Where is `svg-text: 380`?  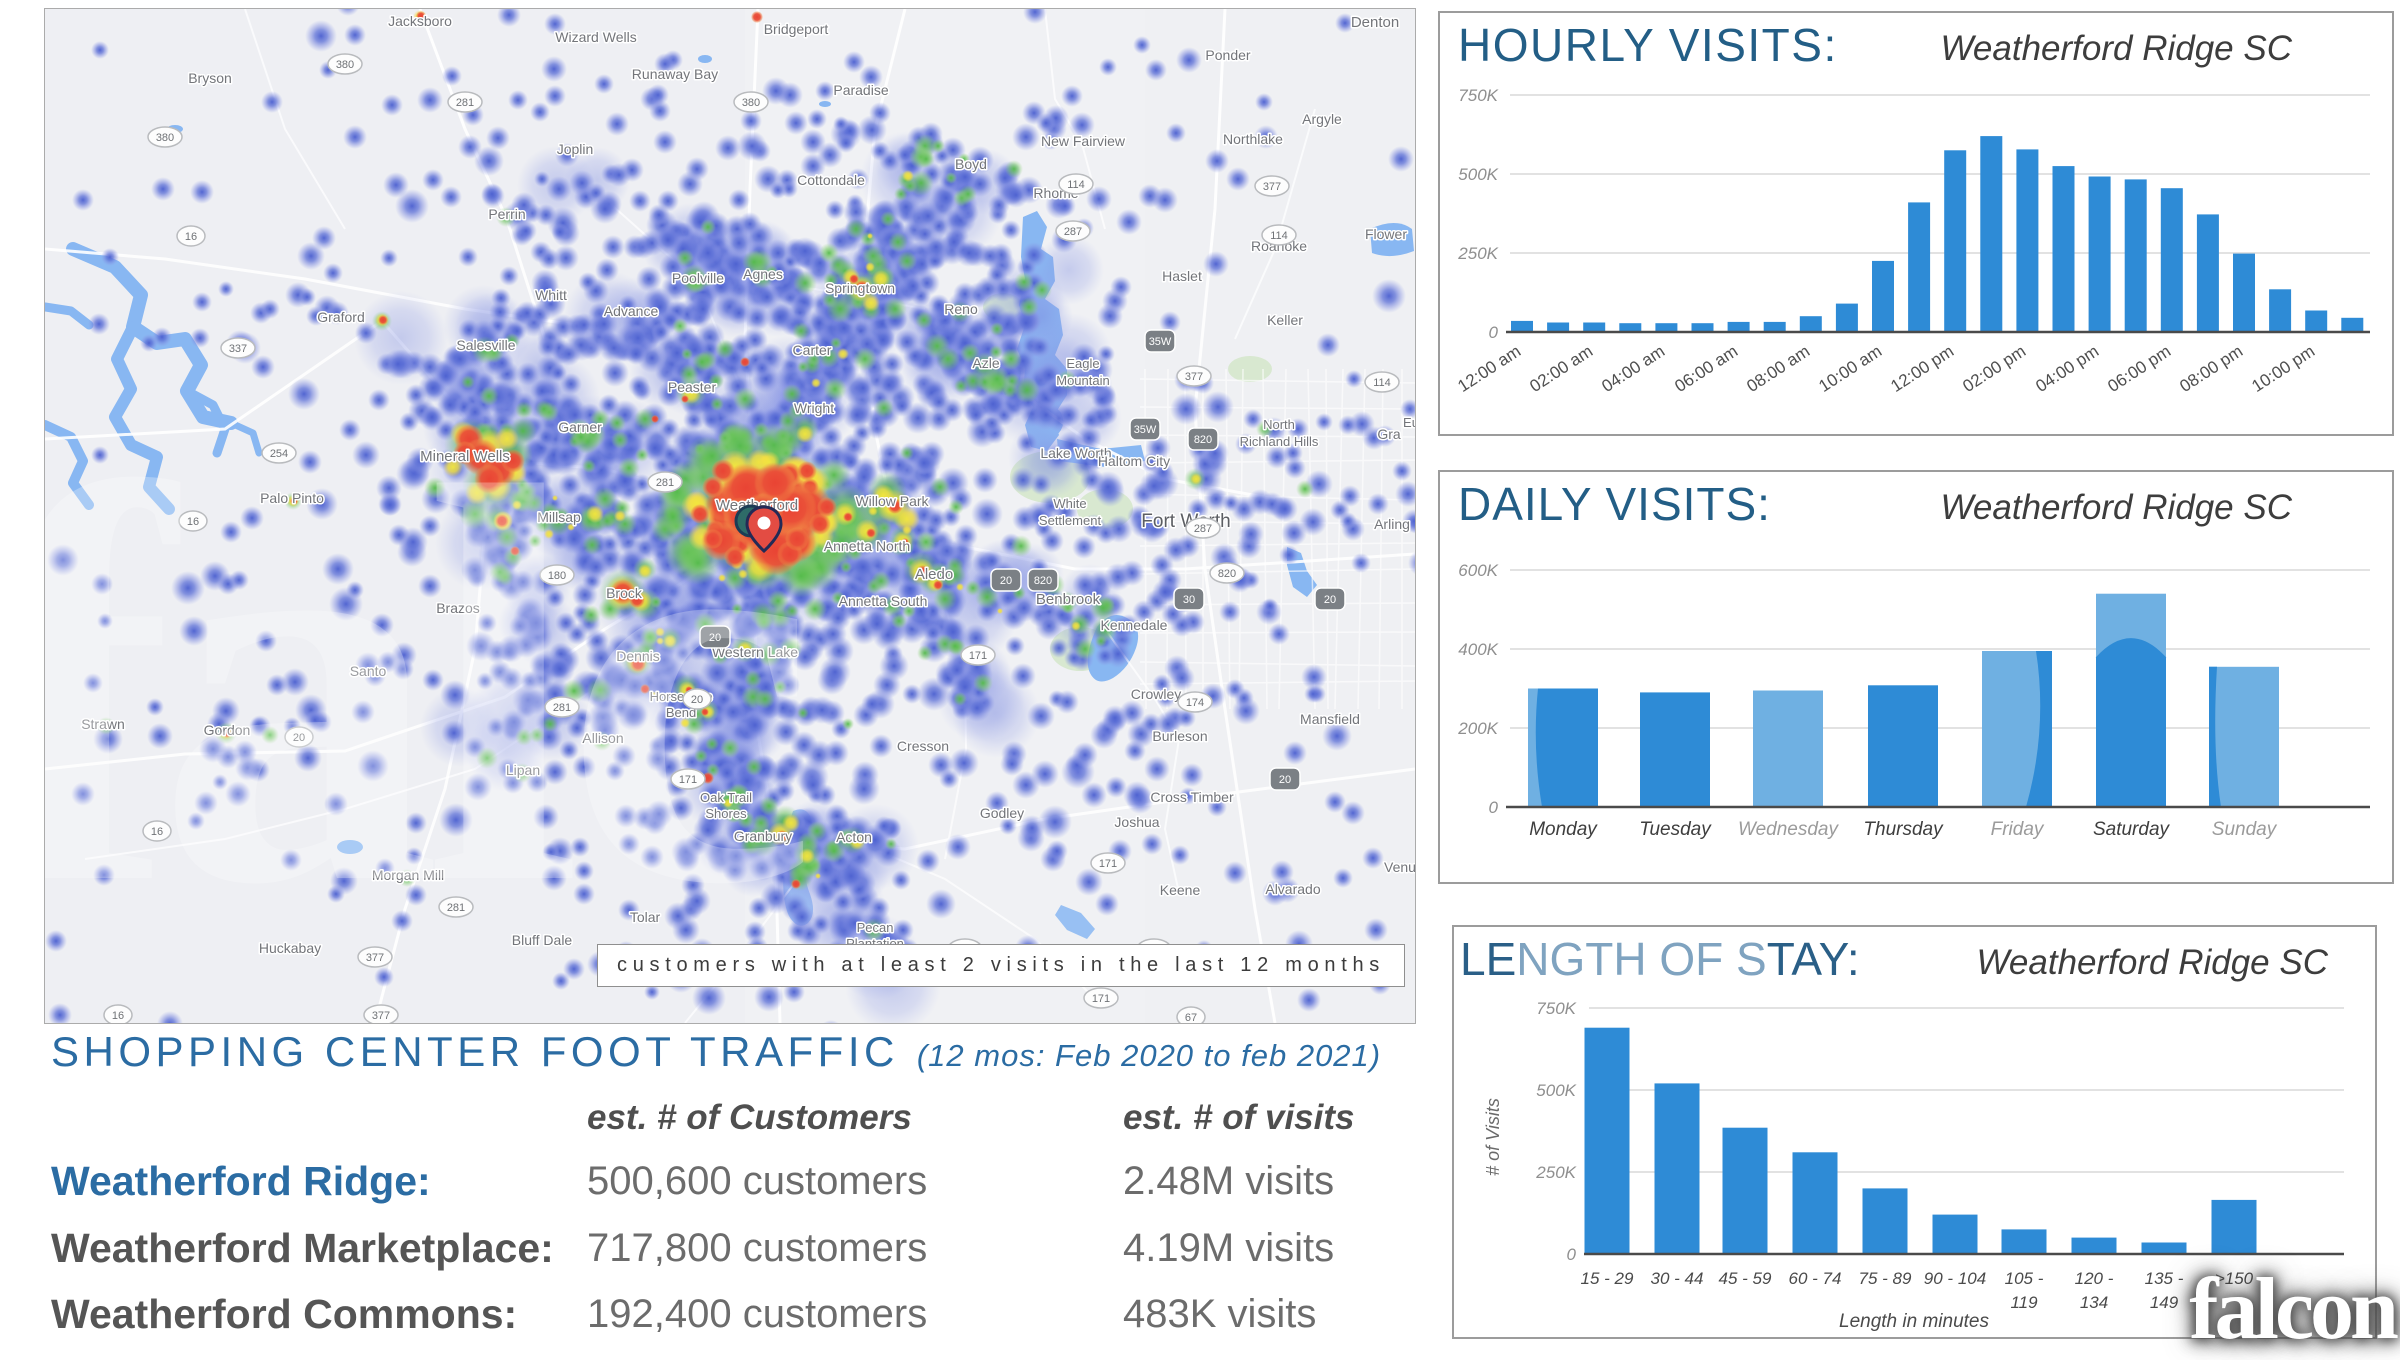 svg-text: 380 is located at coordinates (165, 138).